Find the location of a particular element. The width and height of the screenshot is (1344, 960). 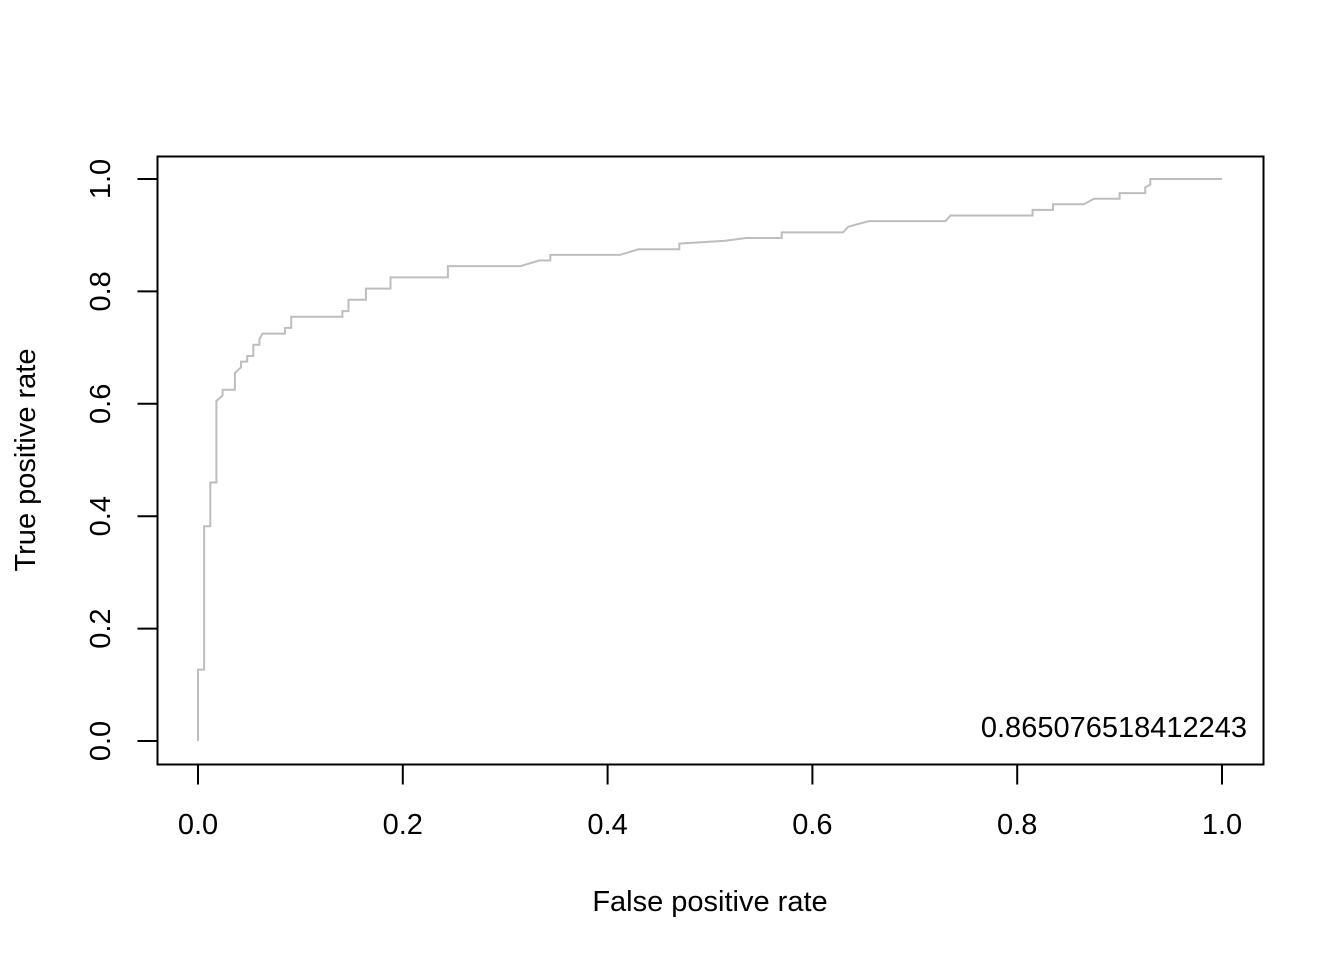

x-tick-label: 0.4 is located at coordinates (607, 825).